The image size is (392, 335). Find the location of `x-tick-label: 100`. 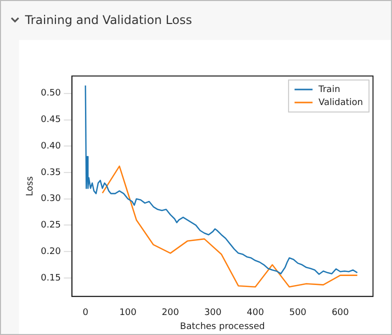

x-tick-label: 100 is located at coordinates (128, 313).